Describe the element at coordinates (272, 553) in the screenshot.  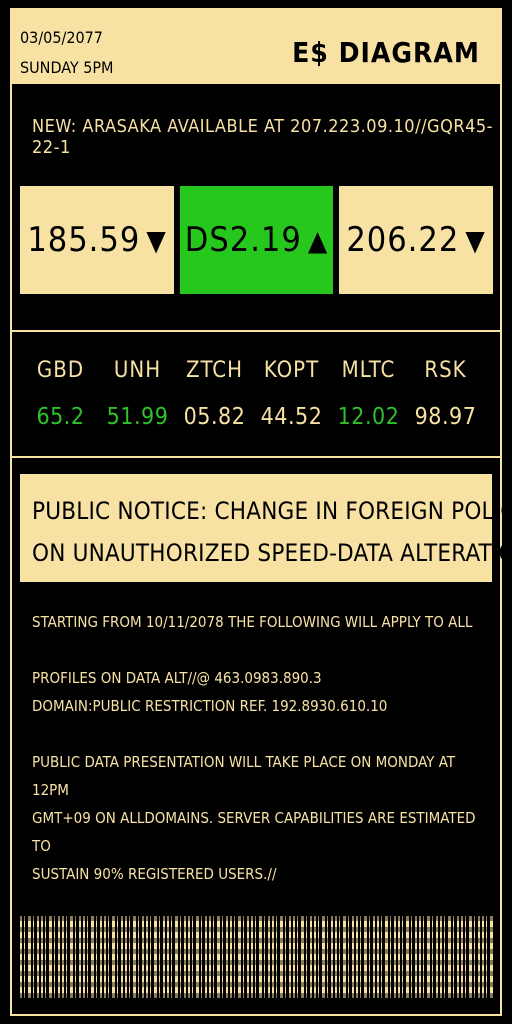
I see `notice-line: ON UNAUTHORIZED SPEED-DATA ALTERATION _` at that location.